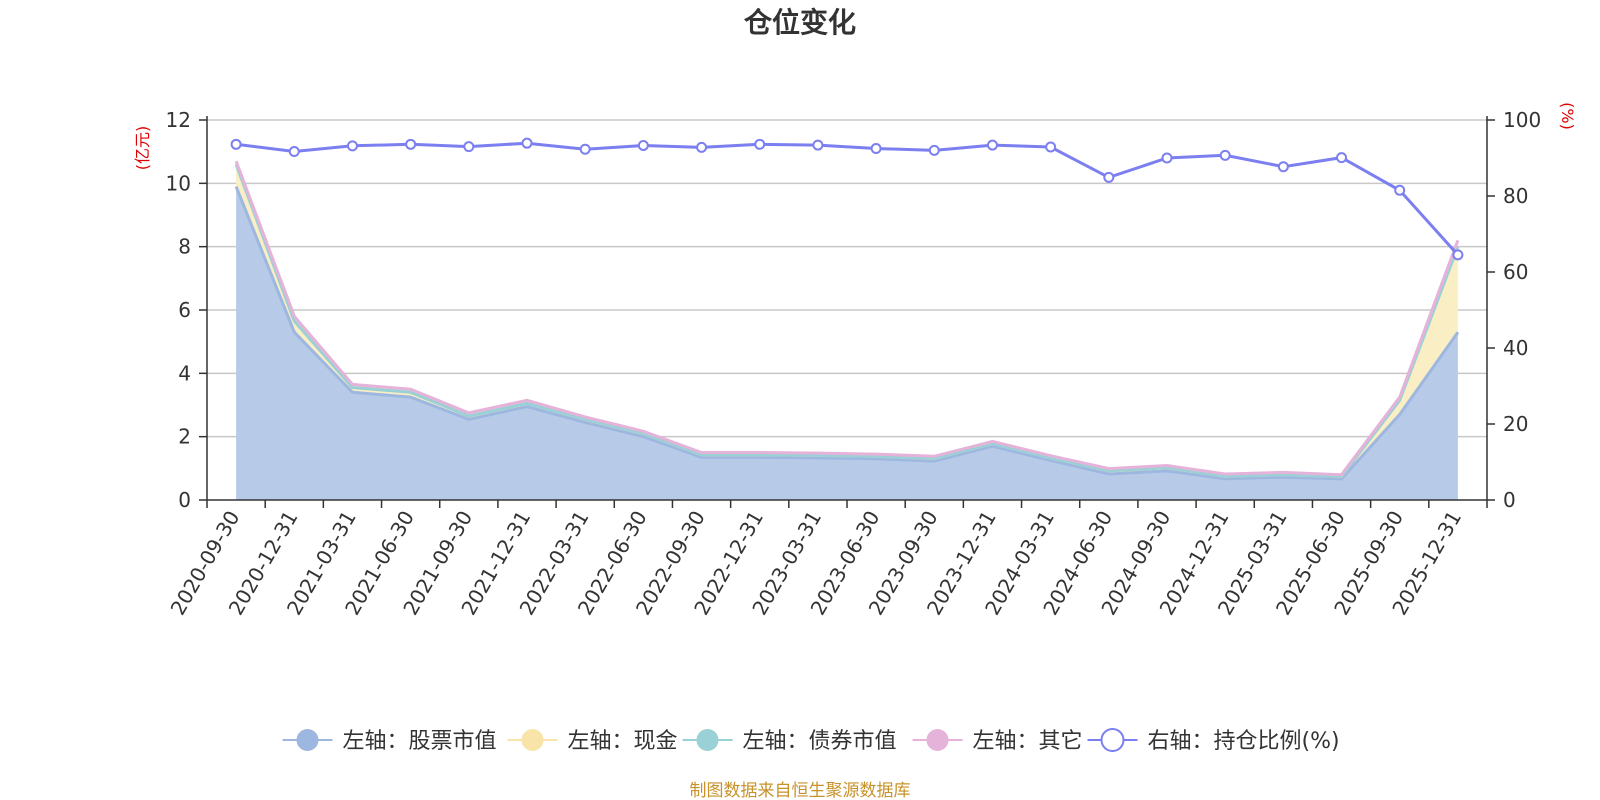 The width and height of the screenshot is (1600, 800). I want to click on legend-item: 左轴：其它, so click(997, 741).